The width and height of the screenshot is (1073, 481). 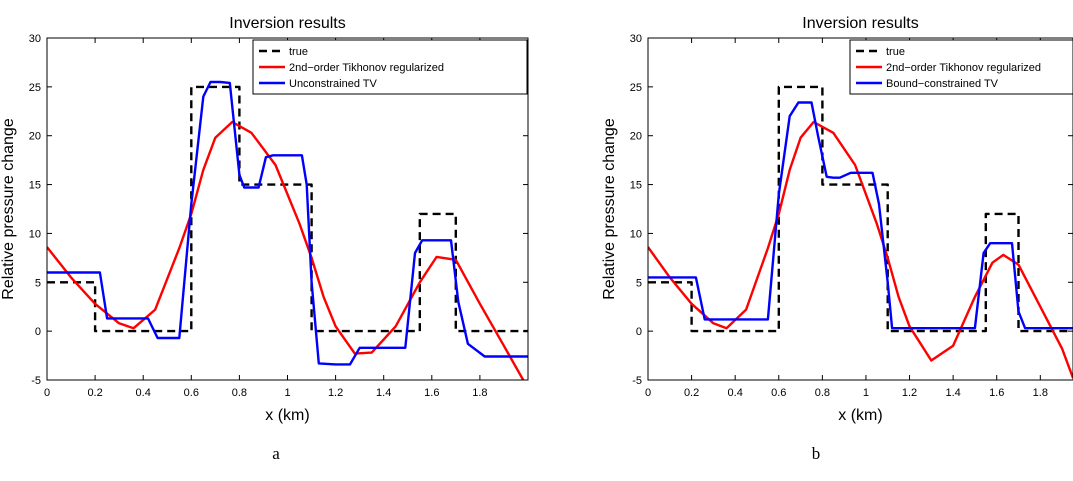 What do you see at coordinates (333, 84) in the screenshot?
I see `legend-label-2: Unconstrained TV` at bounding box center [333, 84].